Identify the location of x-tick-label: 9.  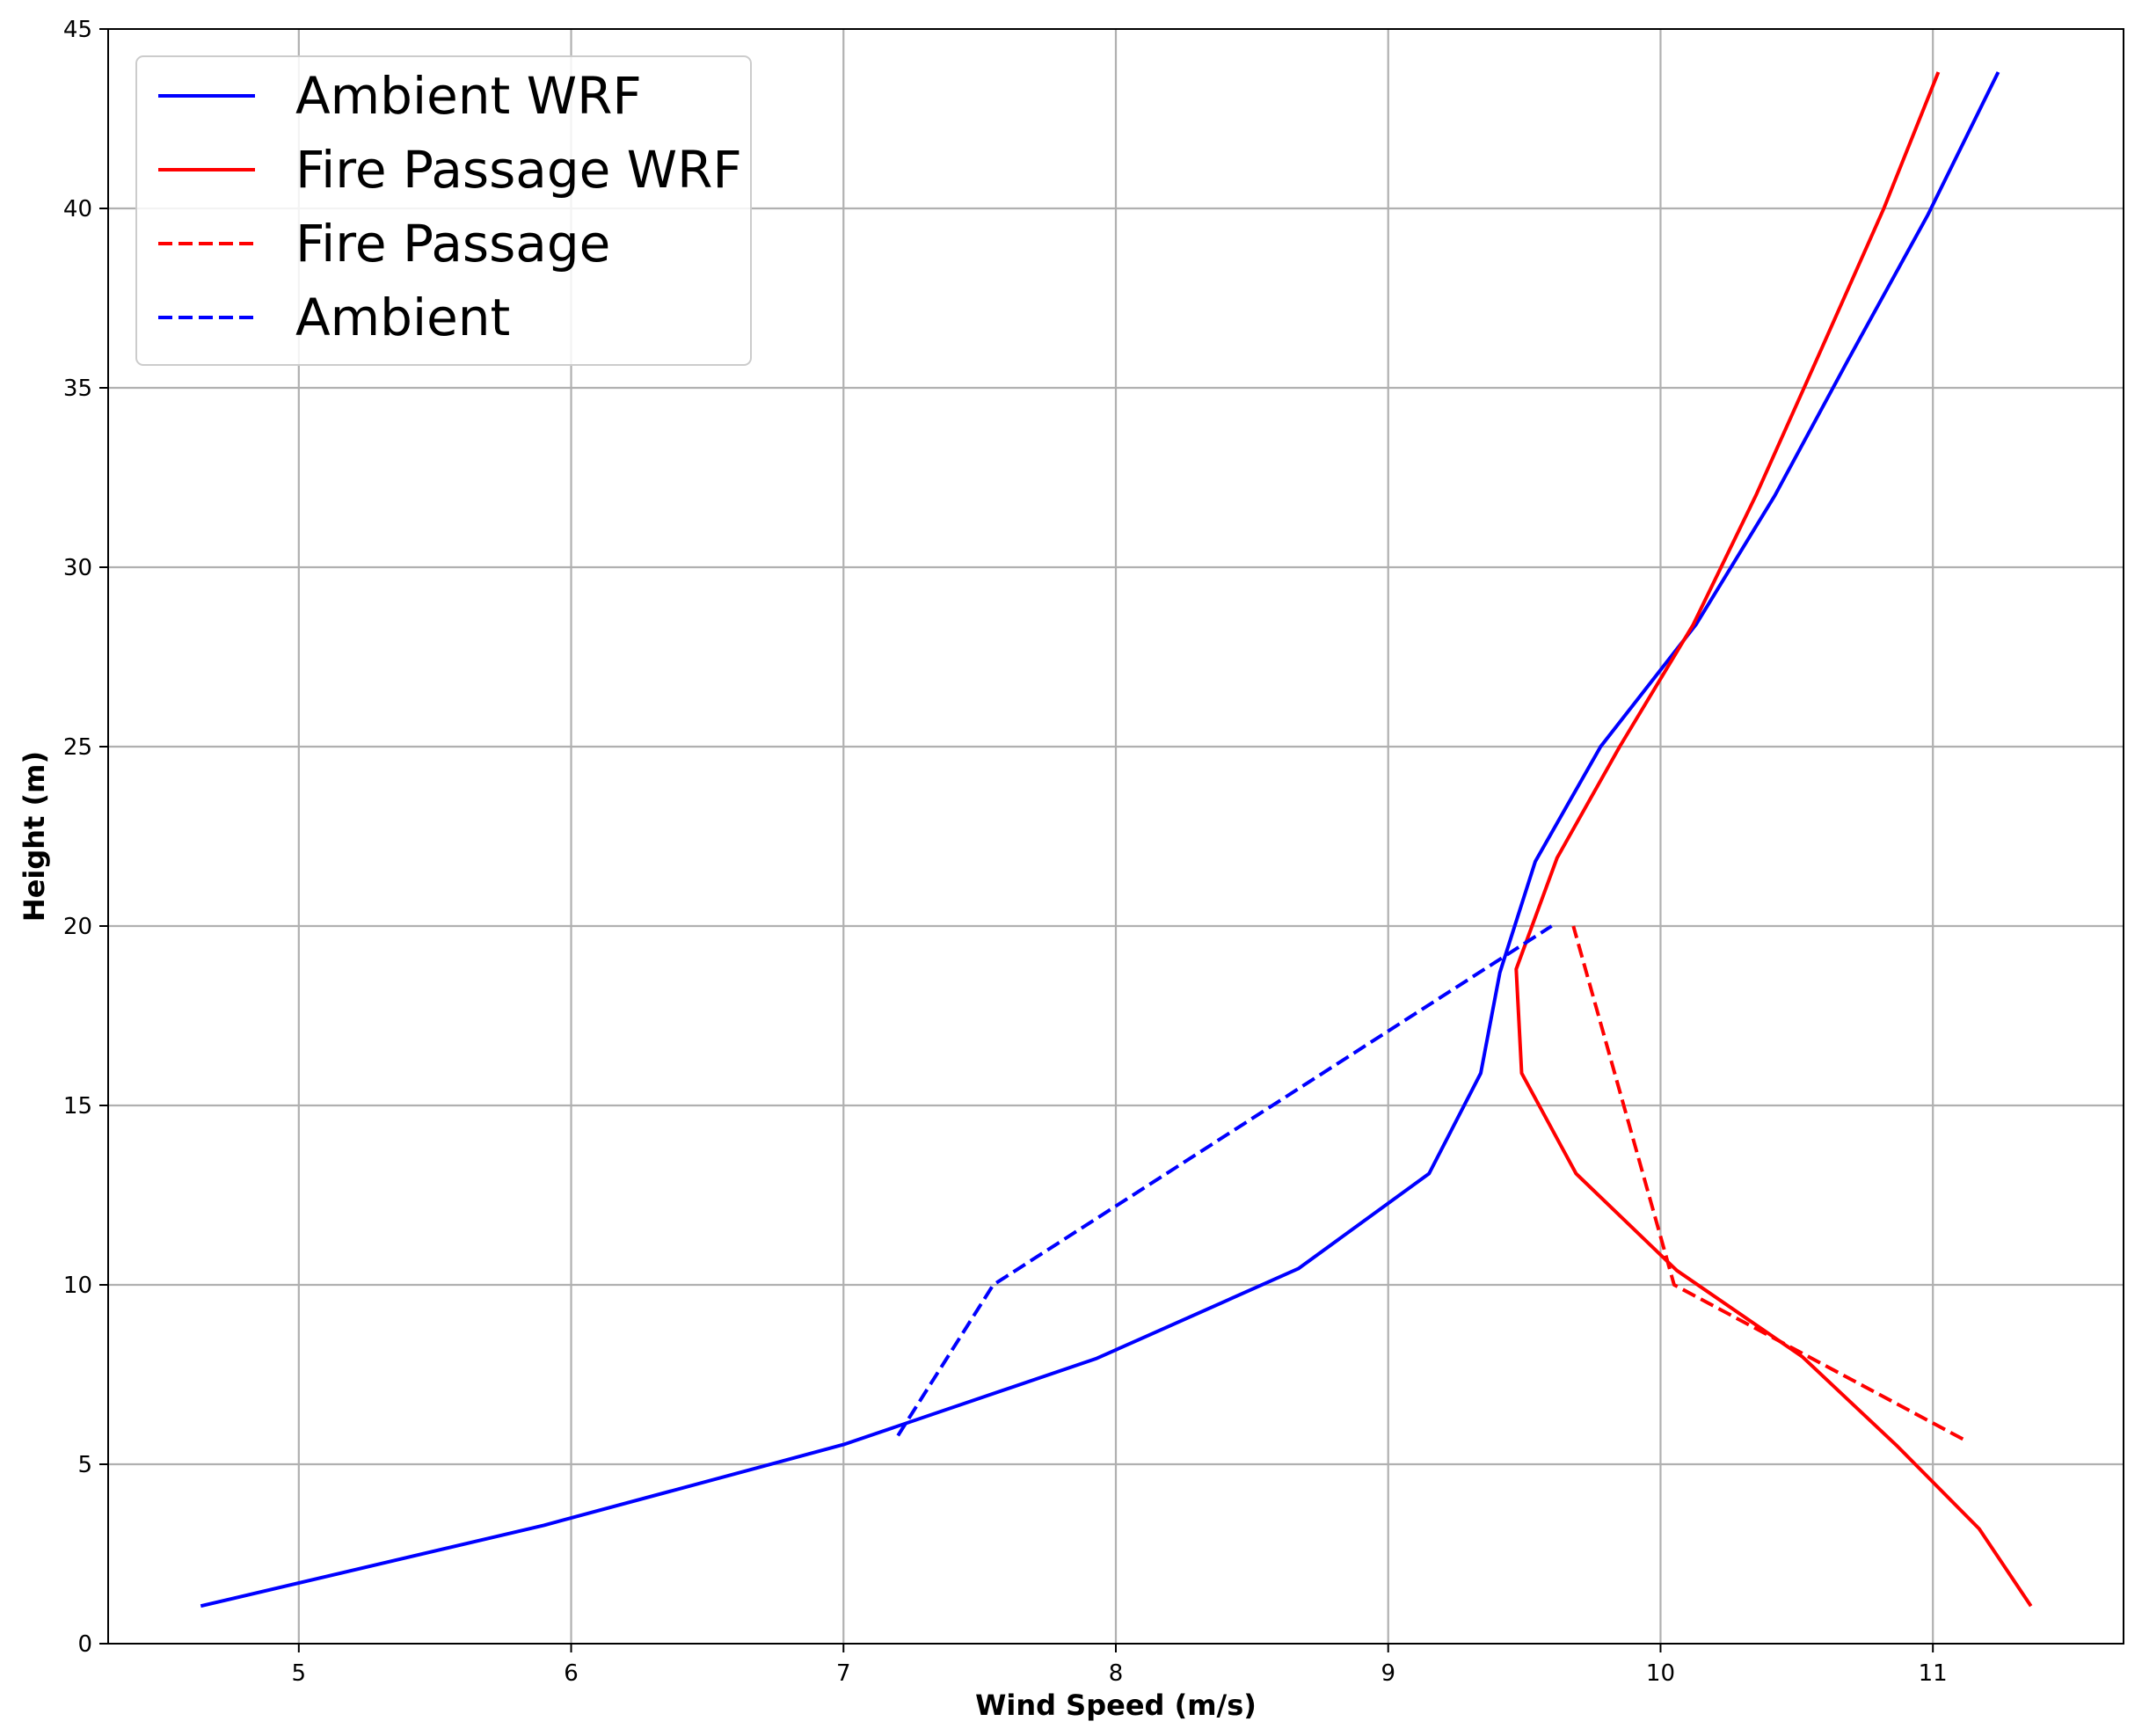
(1388, 1674).